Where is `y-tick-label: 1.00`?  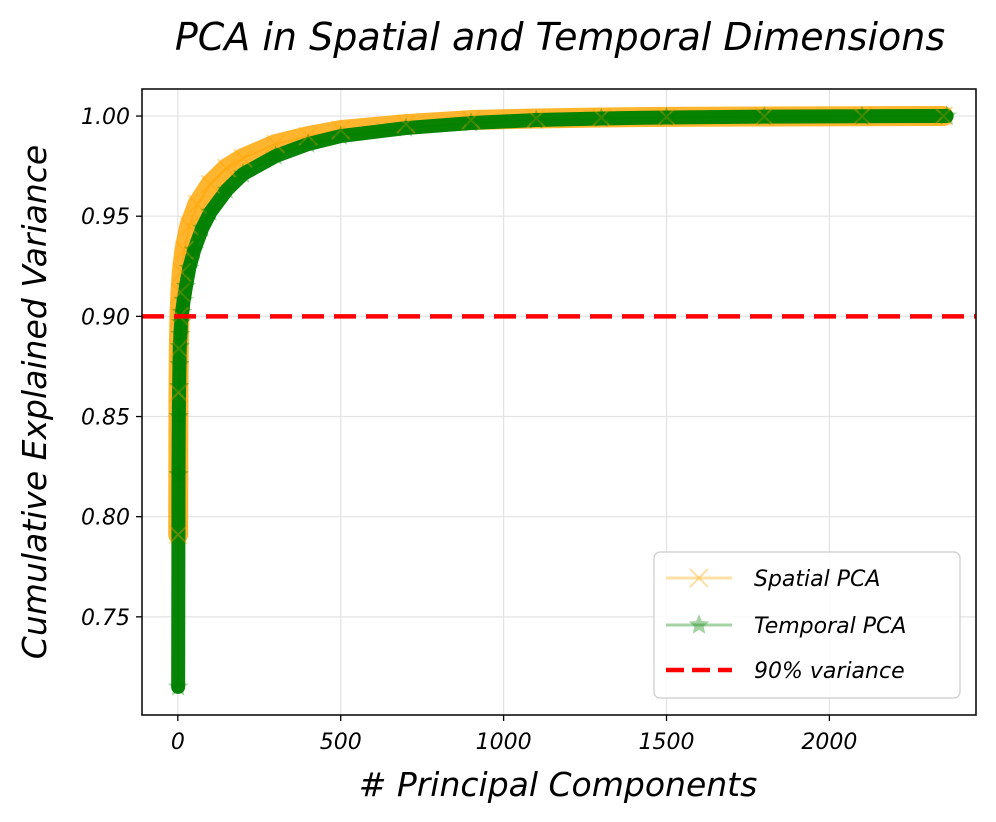
y-tick-label: 1.00 is located at coordinates (105, 117).